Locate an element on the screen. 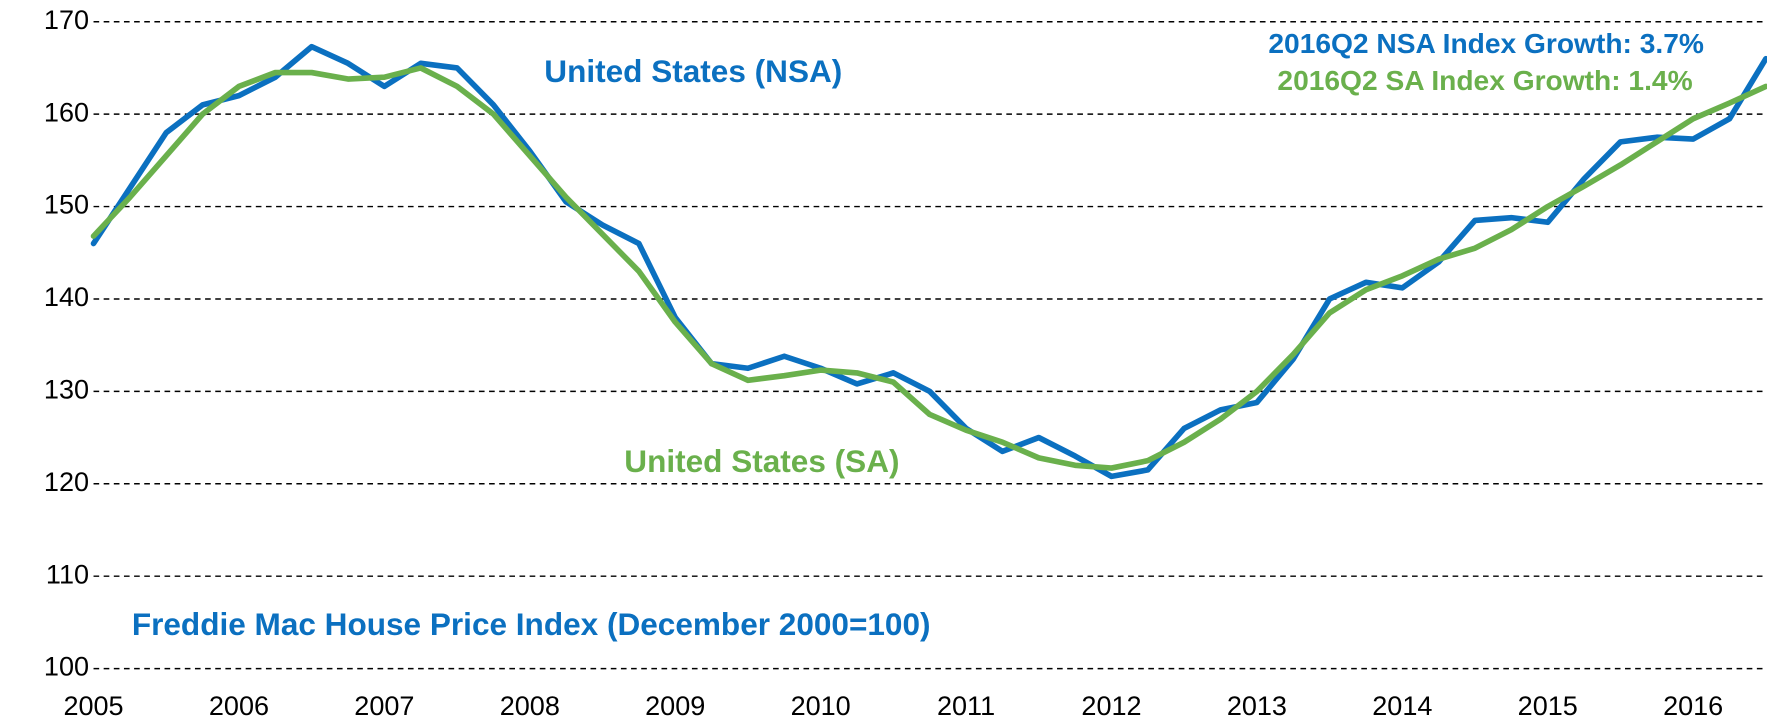  x-tick-label: 2016 is located at coordinates (1693, 706).